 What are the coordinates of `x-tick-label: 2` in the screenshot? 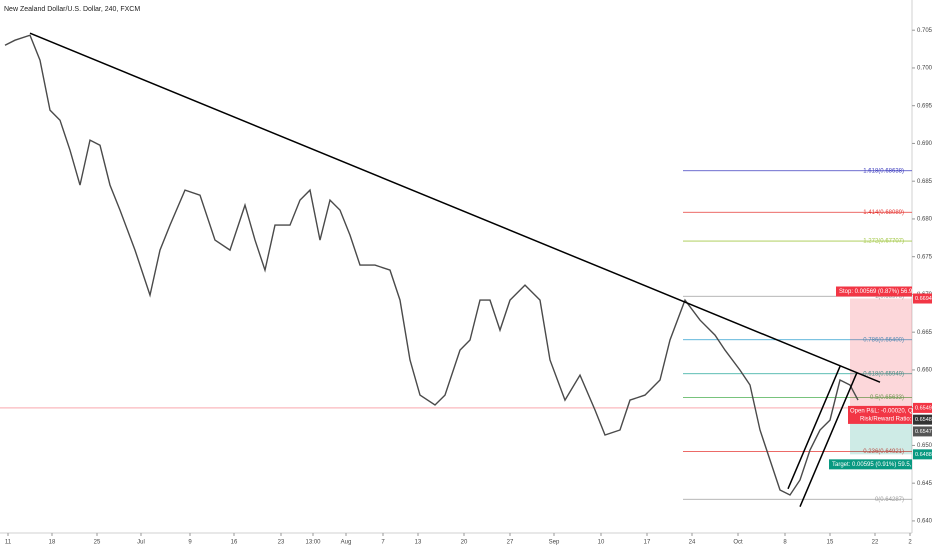 It's located at (910, 543).